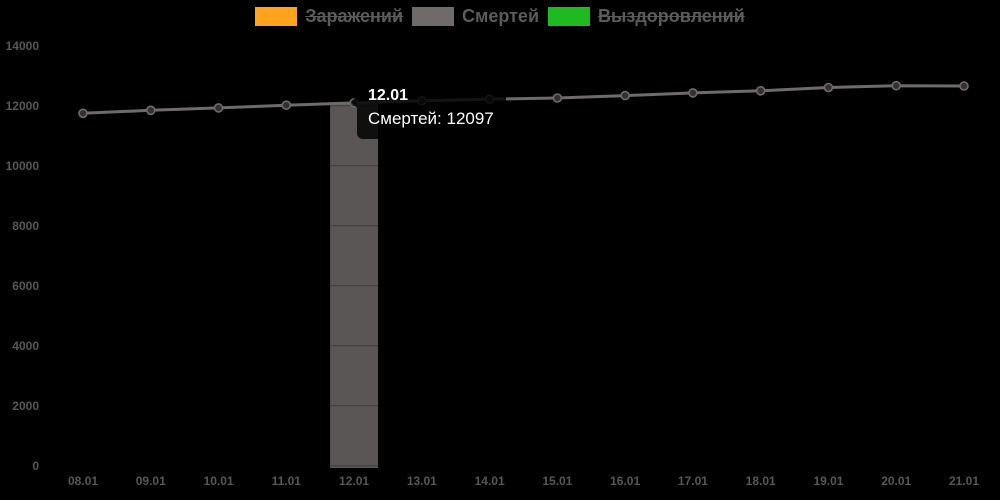 This screenshot has height=500, width=1000. I want to click on data-point-21.01, so click(964, 86).